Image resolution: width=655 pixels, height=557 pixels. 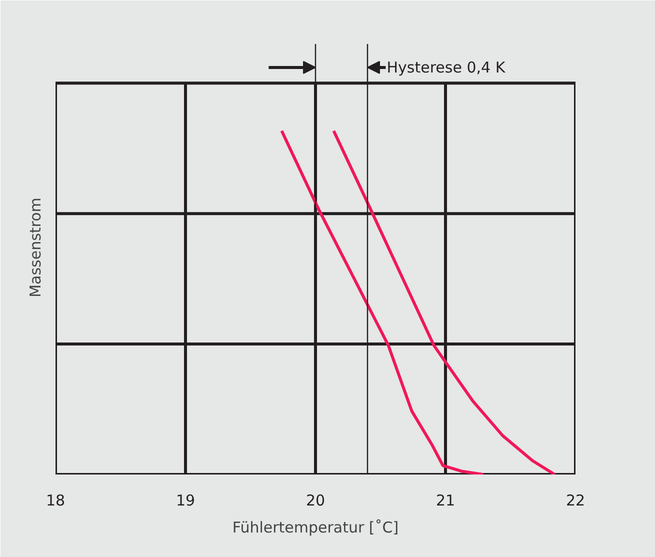 I want to click on x-tick-label: 19, so click(x=186, y=501).